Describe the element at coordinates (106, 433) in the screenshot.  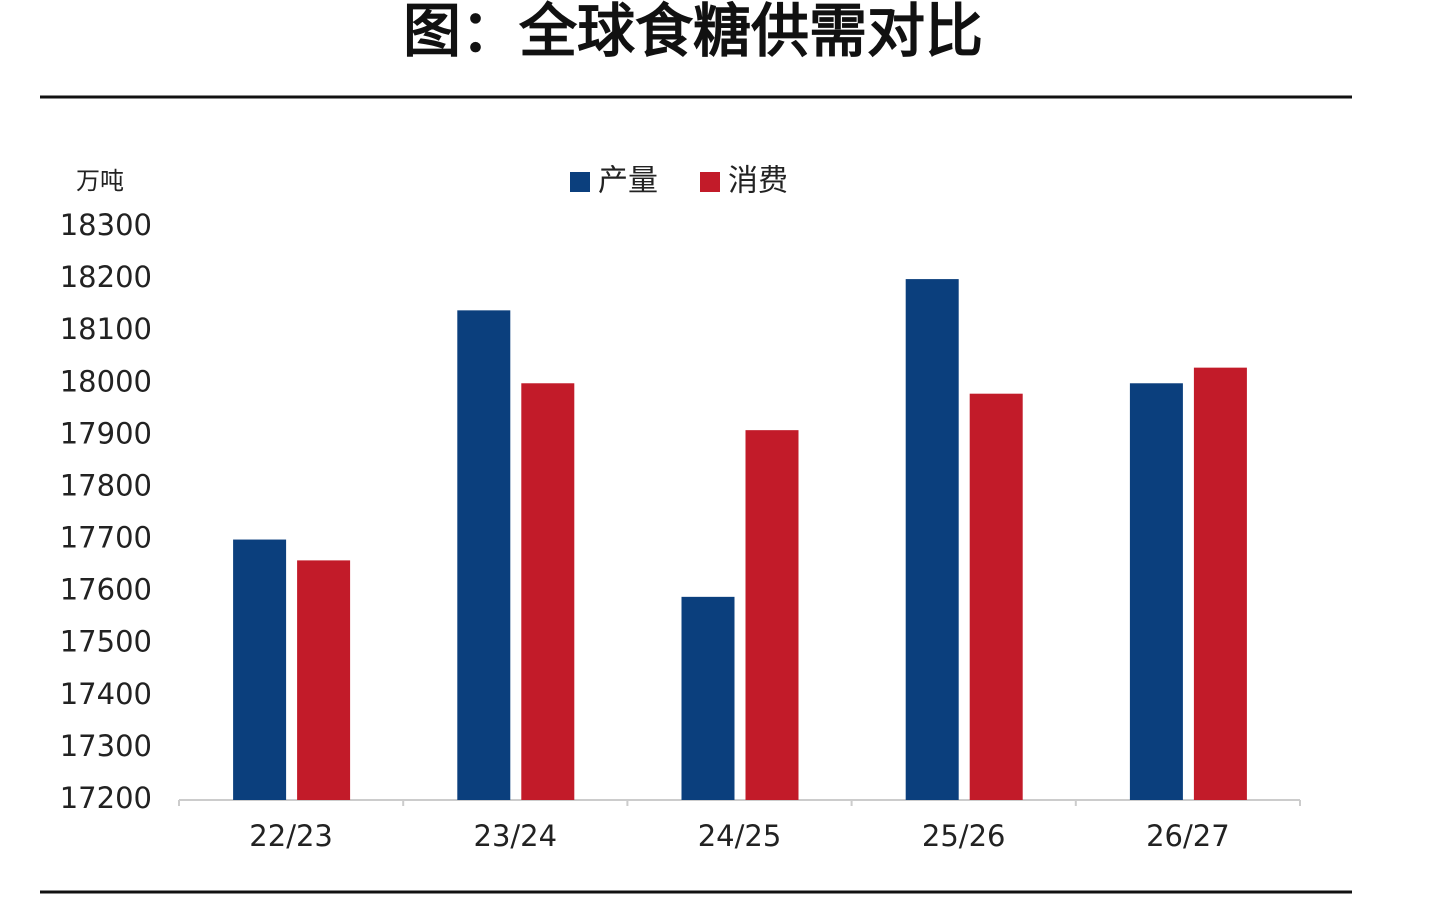
I see `y-tick-label: 17900` at that location.